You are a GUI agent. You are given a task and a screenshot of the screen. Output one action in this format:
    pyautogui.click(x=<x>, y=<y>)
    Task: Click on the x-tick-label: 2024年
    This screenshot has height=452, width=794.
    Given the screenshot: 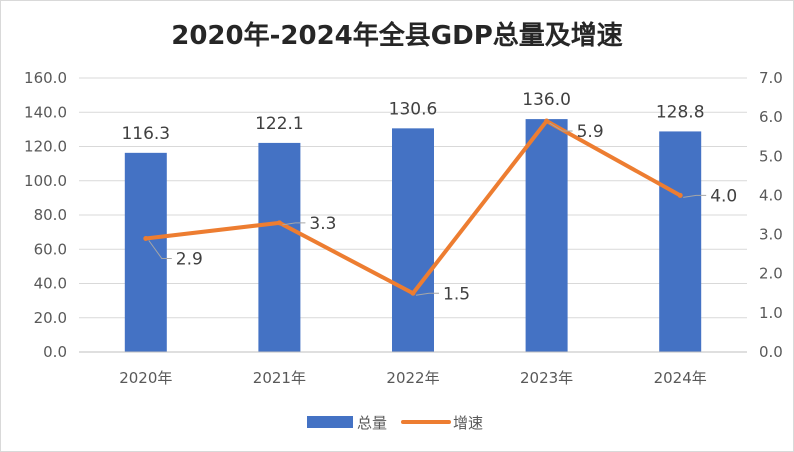 What is the action you would take?
    pyautogui.click(x=680, y=378)
    